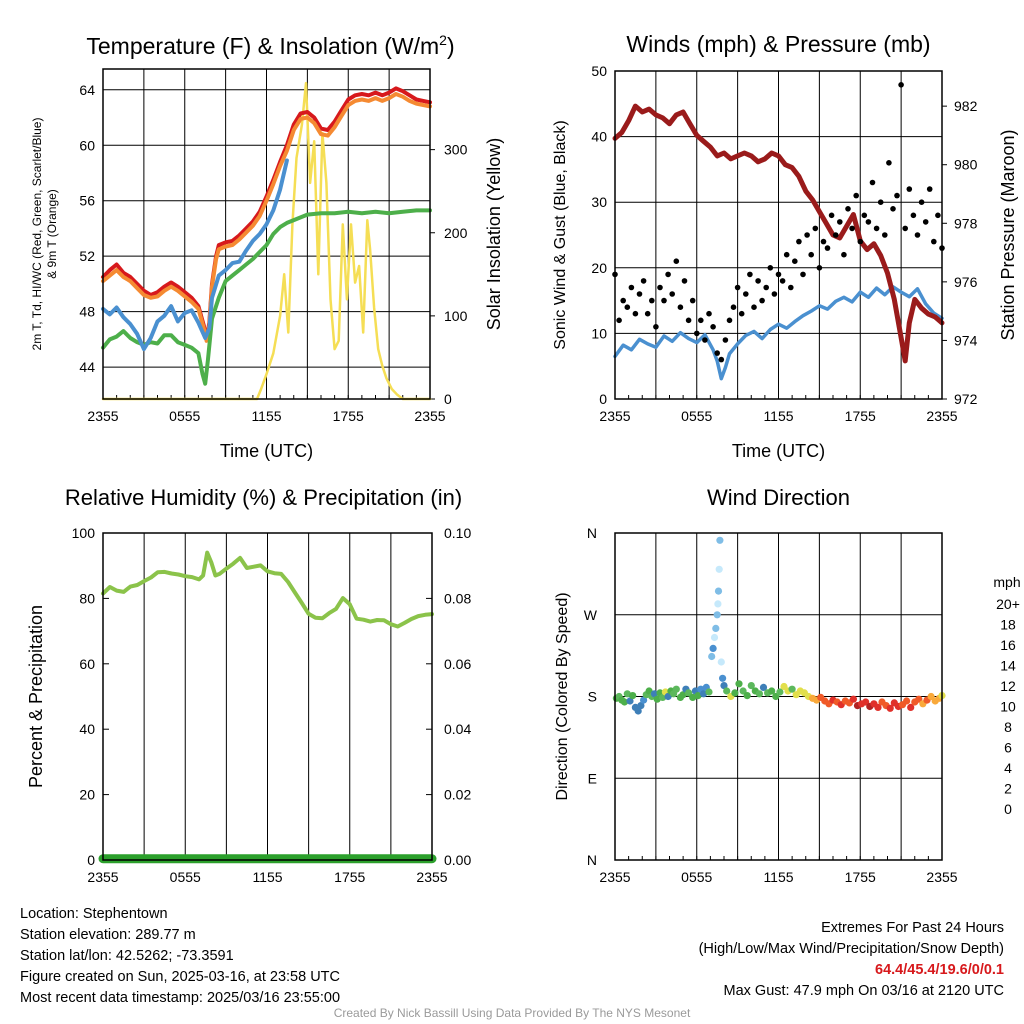  What do you see at coordinates (87, 145) in the screenshot?
I see `y-tick-label: 60` at bounding box center [87, 145].